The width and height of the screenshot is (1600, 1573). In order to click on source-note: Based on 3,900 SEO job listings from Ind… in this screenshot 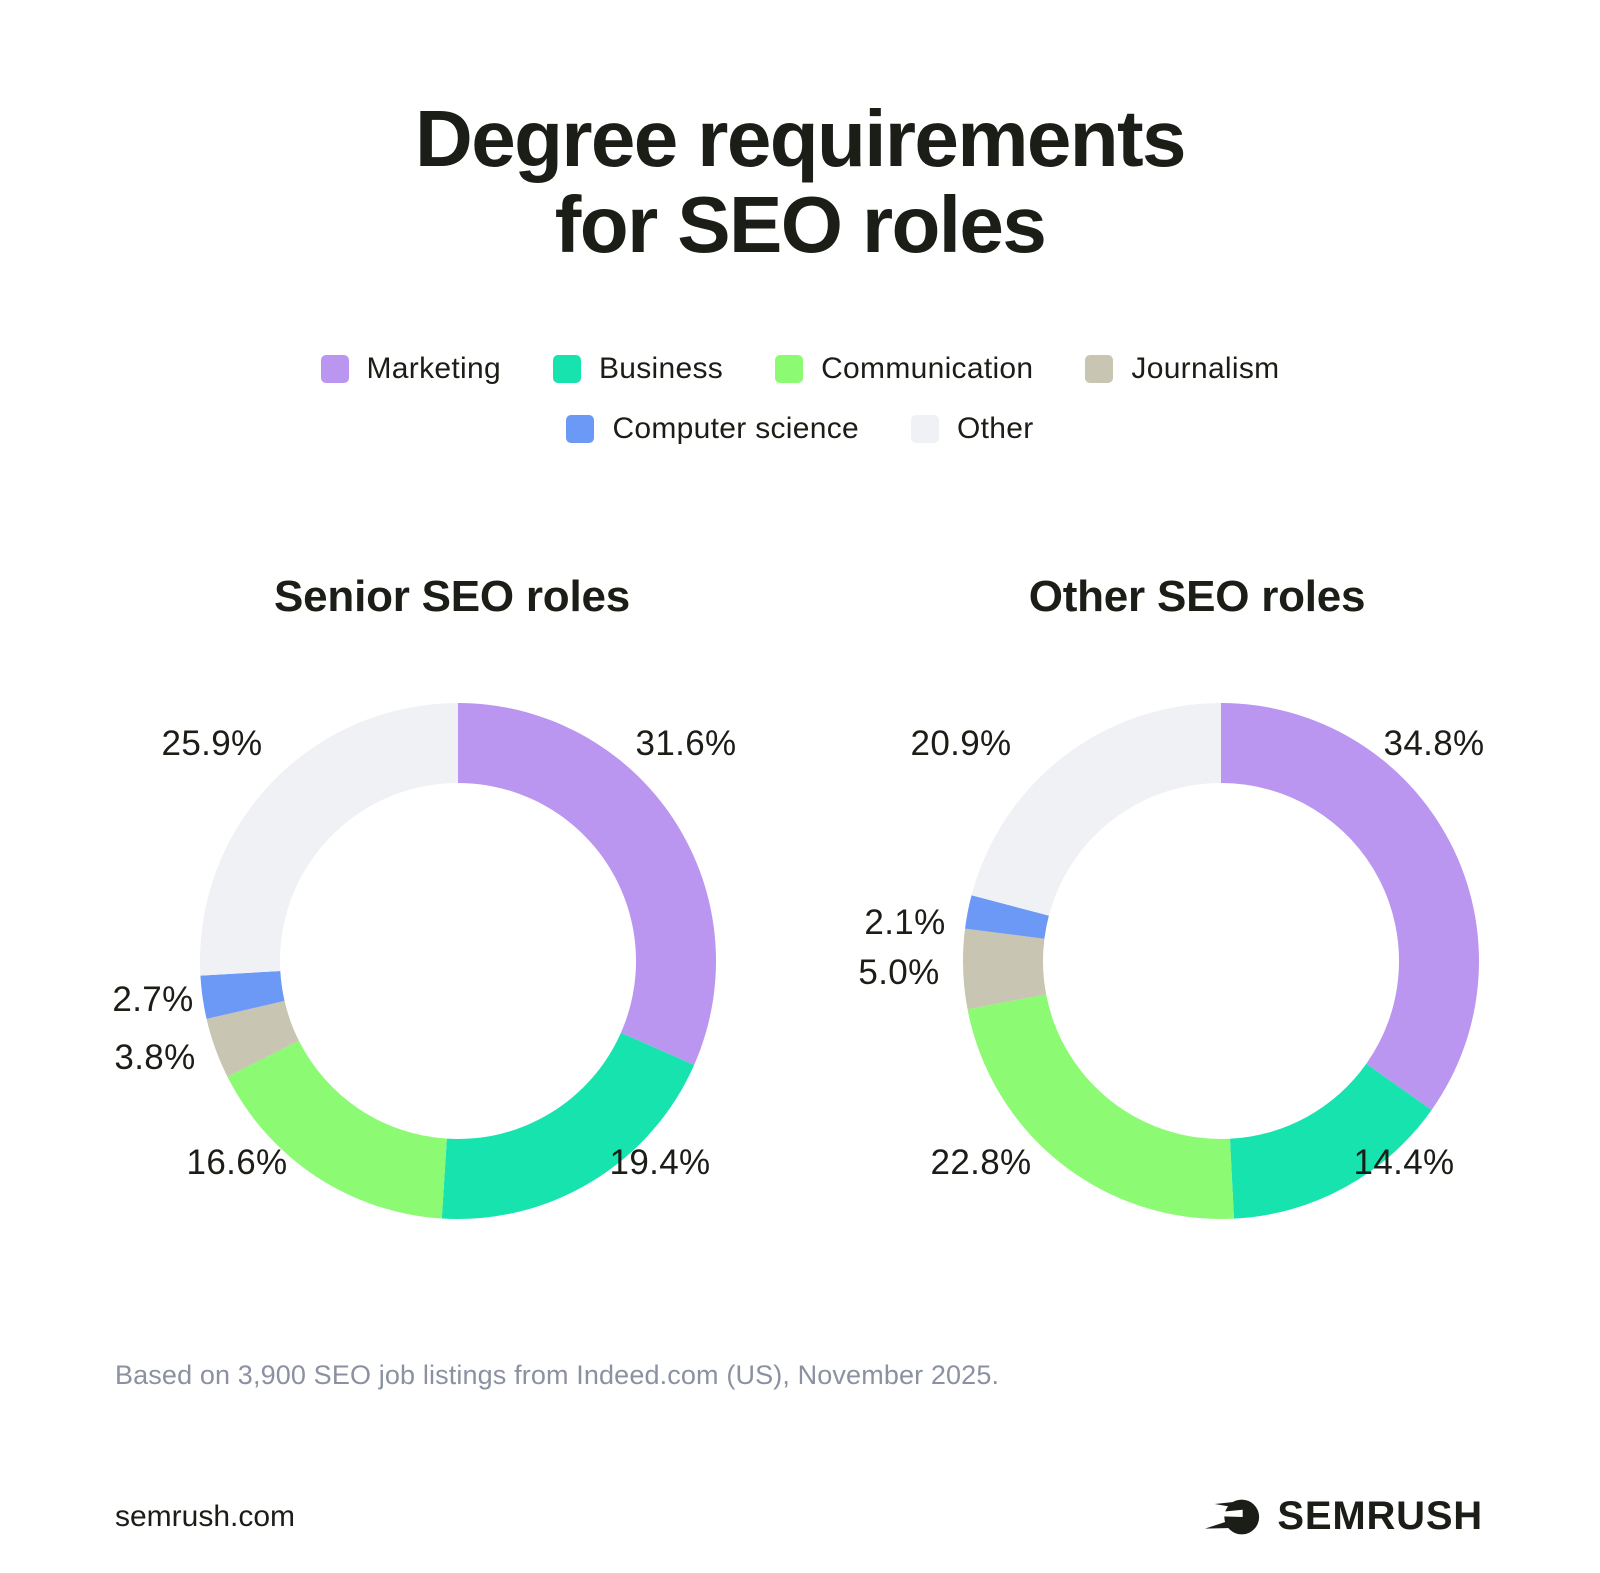, I will do `click(557, 1375)`.